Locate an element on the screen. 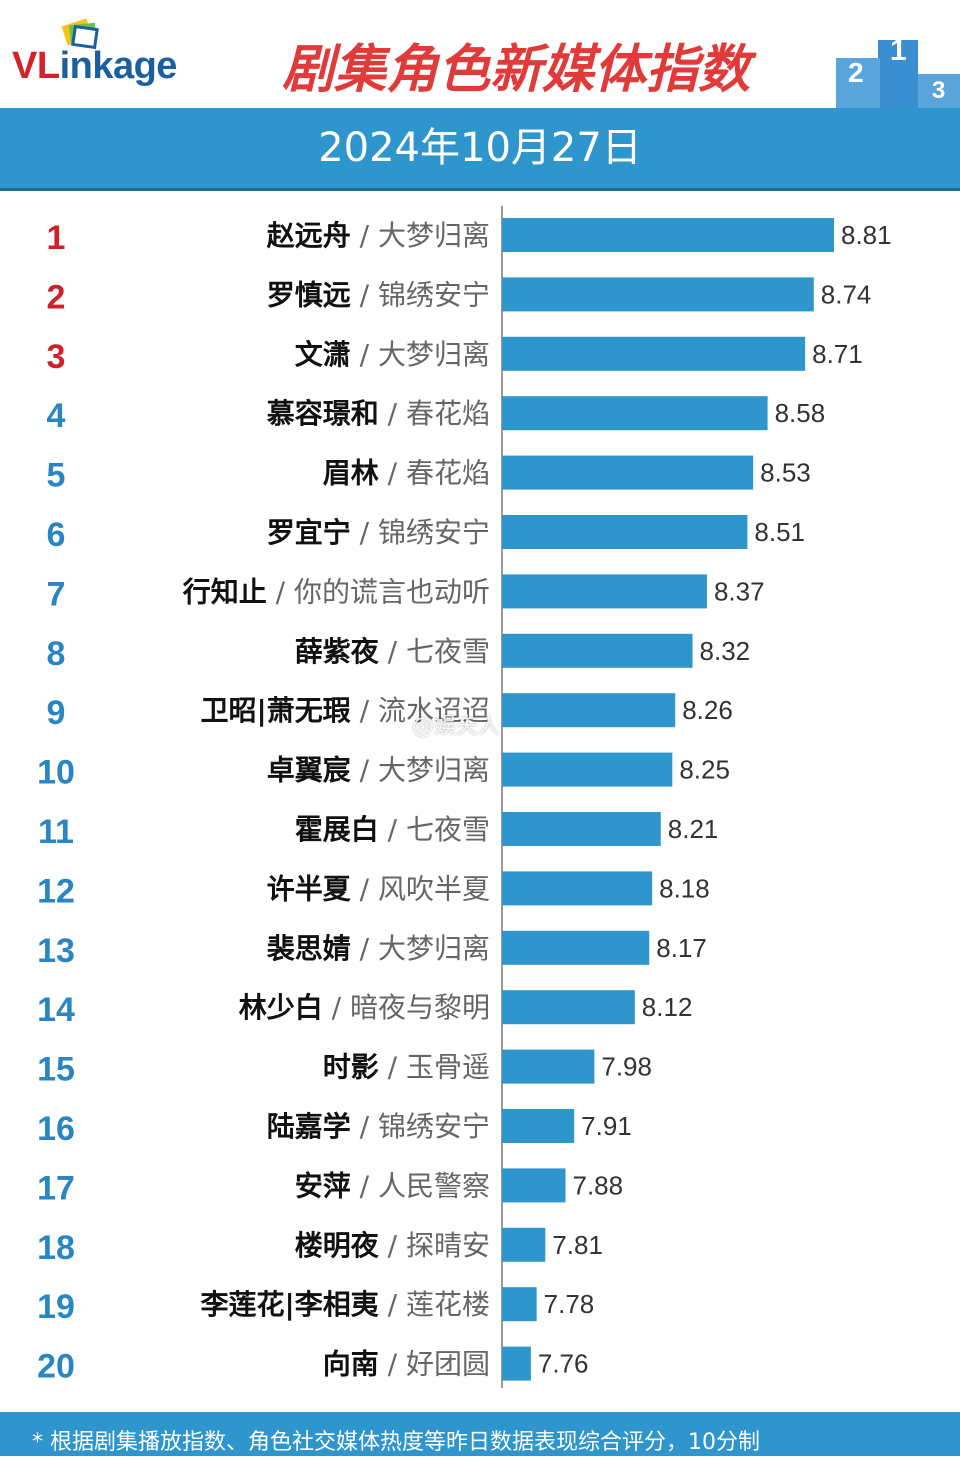 The height and width of the screenshot is (1458, 960). category-label: 林少白 / 暗夜与黎明 is located at coordinates (364, 1007).